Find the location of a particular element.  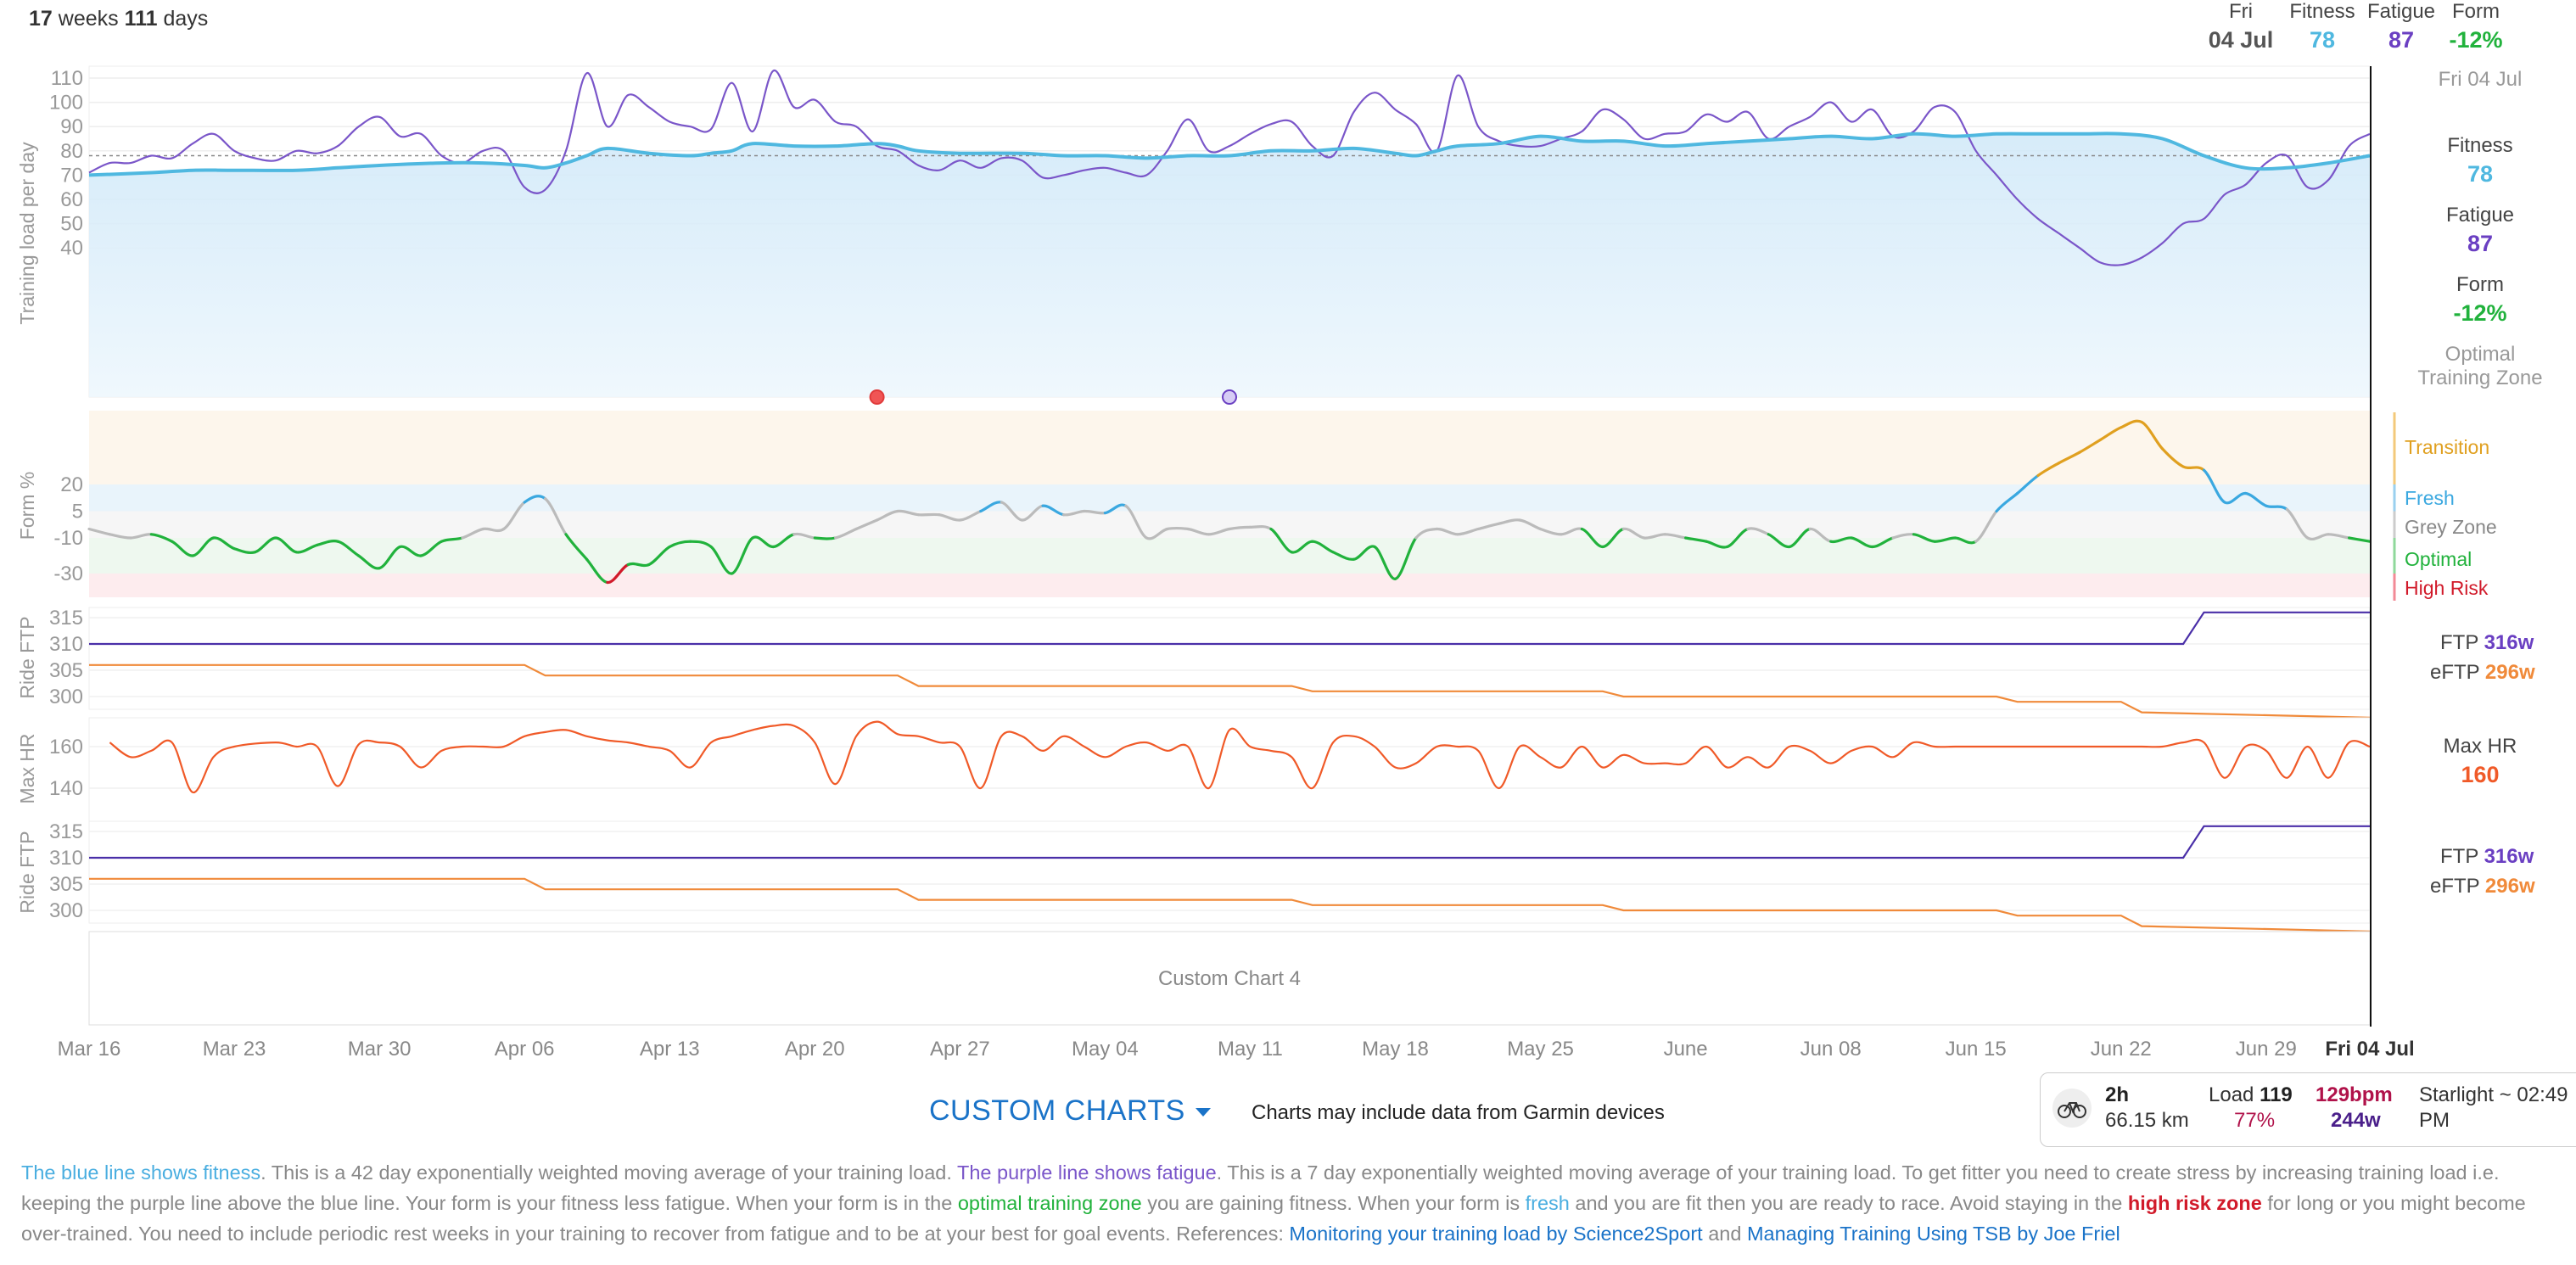

transition-zone is located at coordinates (1230, 447).